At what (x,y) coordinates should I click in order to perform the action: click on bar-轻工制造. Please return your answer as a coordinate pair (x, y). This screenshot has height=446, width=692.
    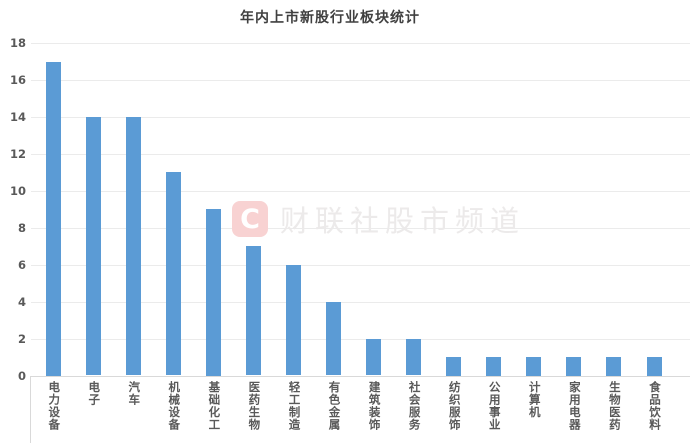
    Looking at the image, I should click on (293, 320).